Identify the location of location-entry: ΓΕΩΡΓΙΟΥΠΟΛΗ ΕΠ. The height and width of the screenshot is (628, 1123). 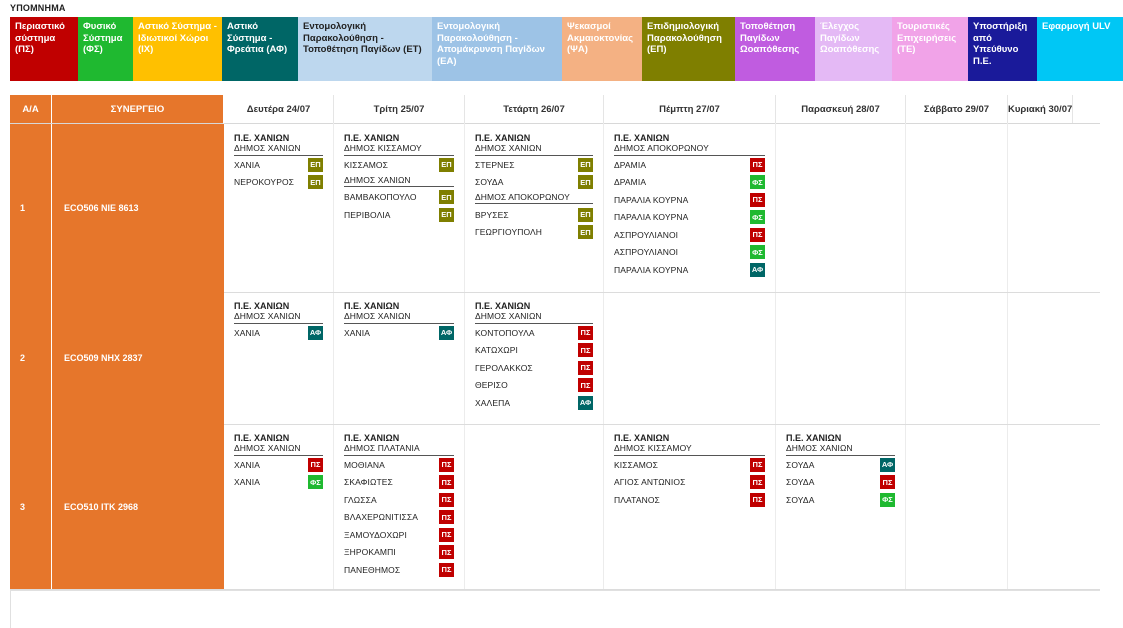
(534, 233).